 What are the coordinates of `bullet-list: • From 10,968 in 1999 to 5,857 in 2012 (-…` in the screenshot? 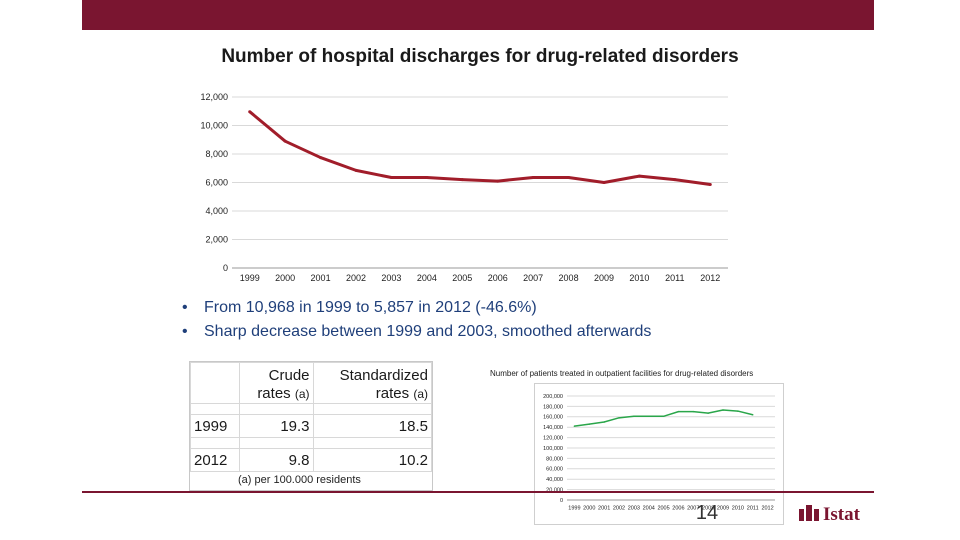 It's located at (416, 320).